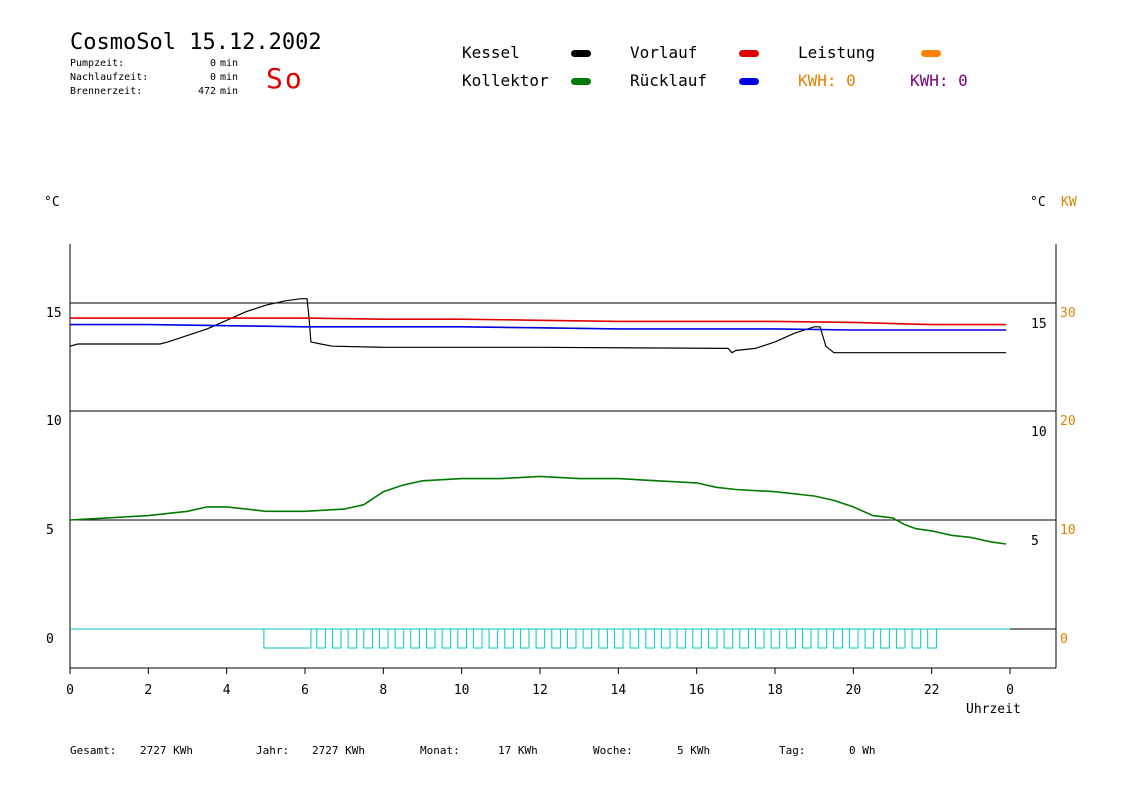  I want to click on legend-kollektor-label: Kollektor, so click(505, 80).